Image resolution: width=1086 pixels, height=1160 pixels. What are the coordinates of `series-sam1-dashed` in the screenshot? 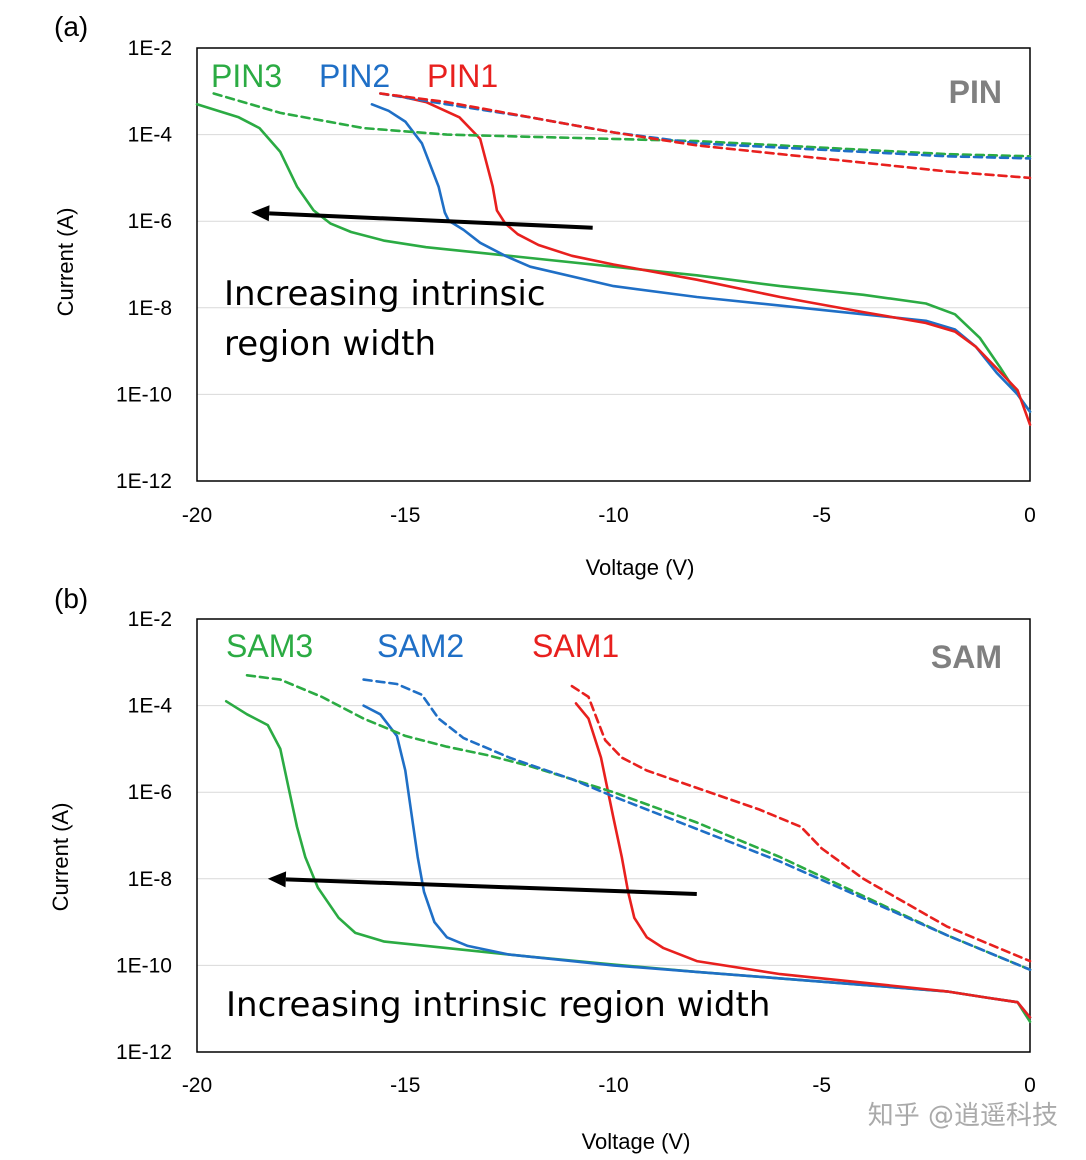 It's located at (801, 823).